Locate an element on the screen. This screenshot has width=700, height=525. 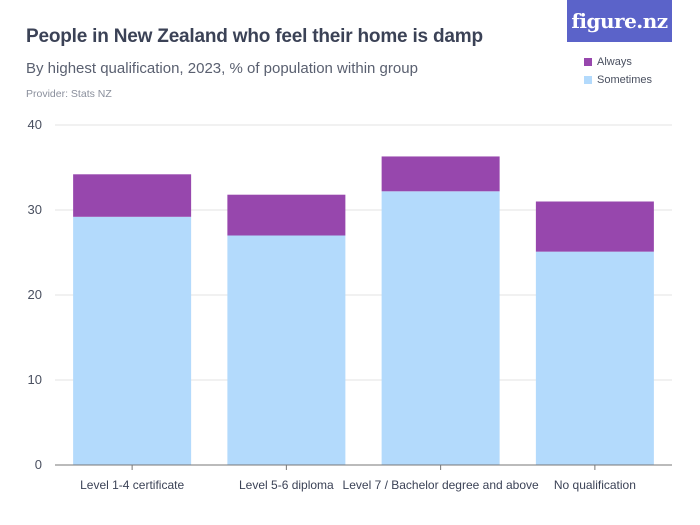
x-tick-label-1: Level 5-6 diploma is located at coordinates (286, 485).